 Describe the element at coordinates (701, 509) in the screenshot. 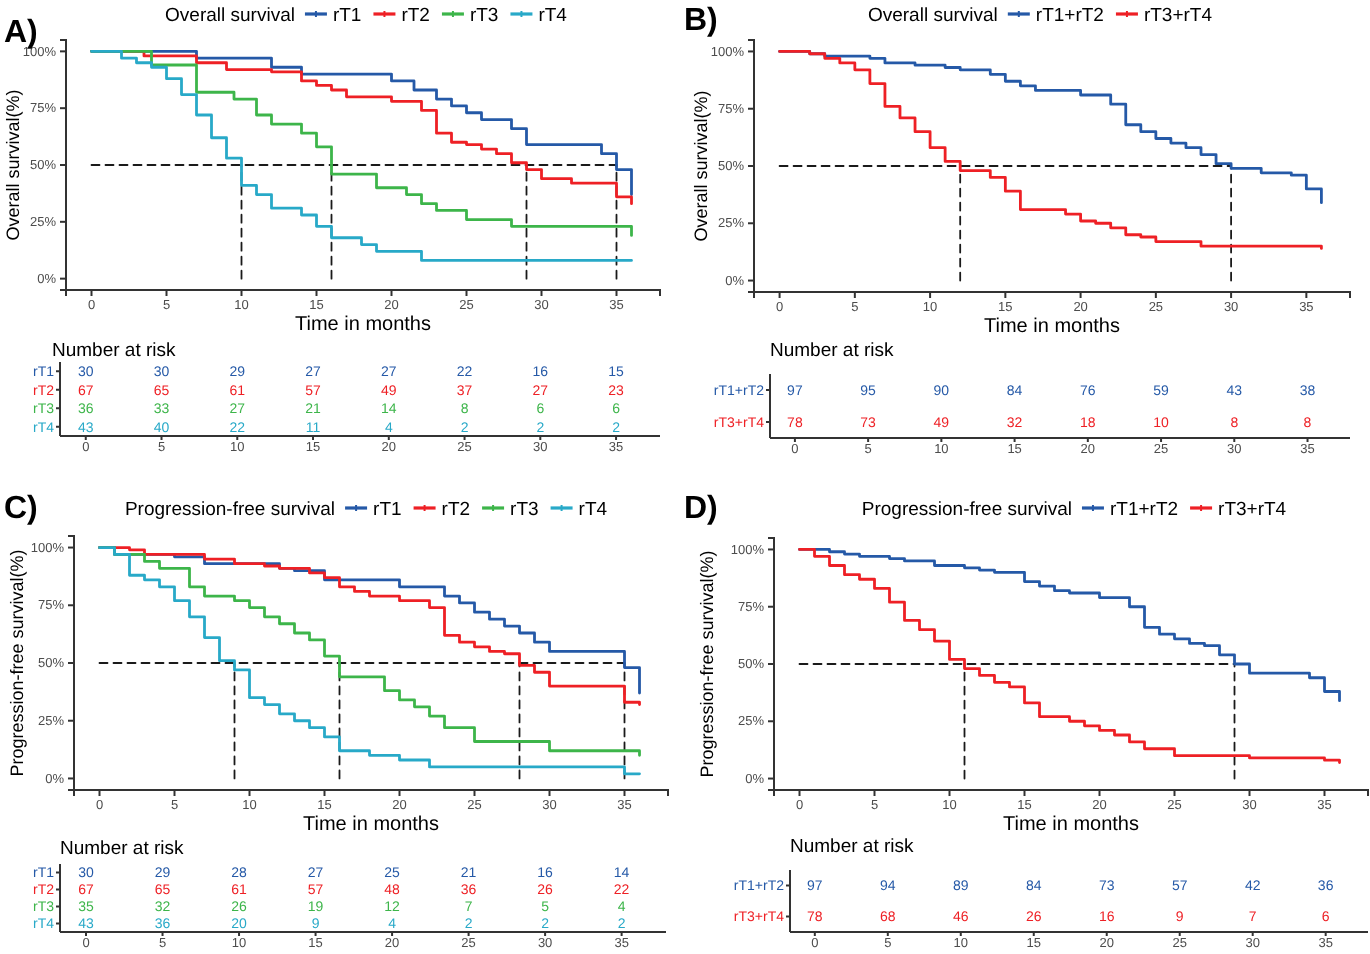

I see `text: D)` at that location.